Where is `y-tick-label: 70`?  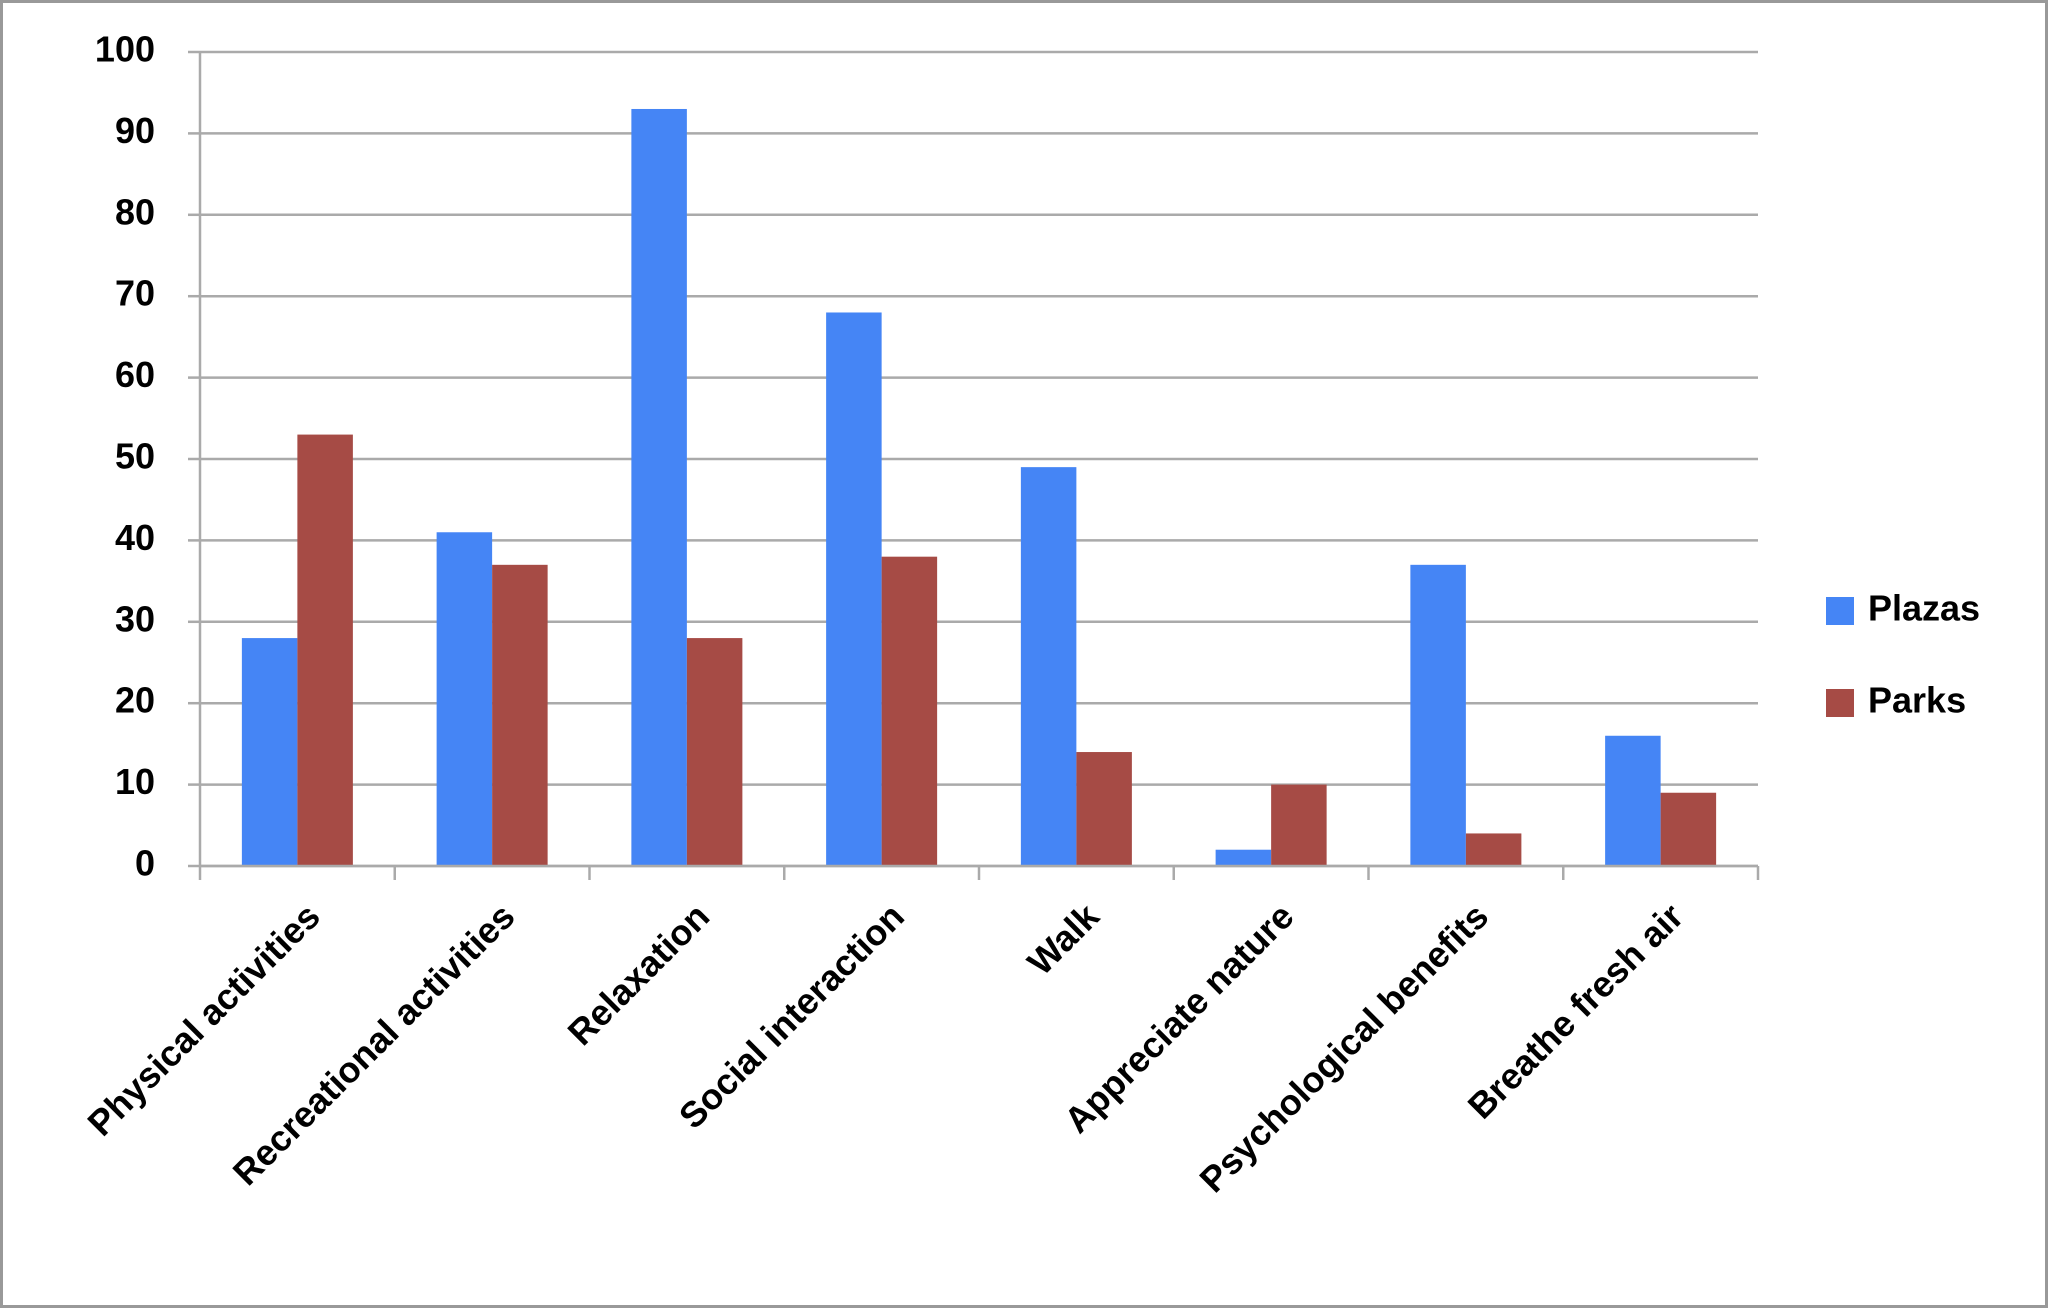 y-tick-label: 70 is located at coordinates (135, 293).